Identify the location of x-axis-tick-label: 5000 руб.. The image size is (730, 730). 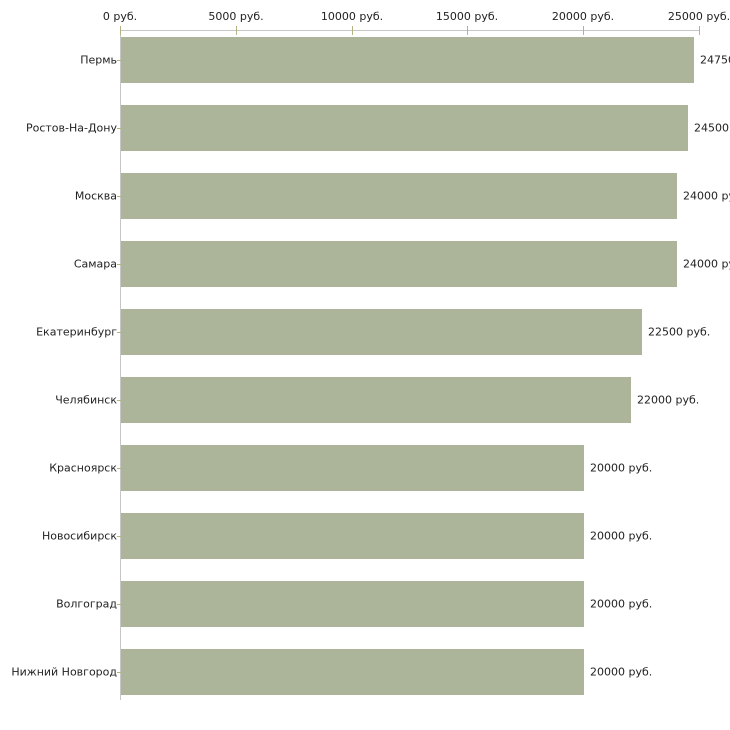
(236, 16).